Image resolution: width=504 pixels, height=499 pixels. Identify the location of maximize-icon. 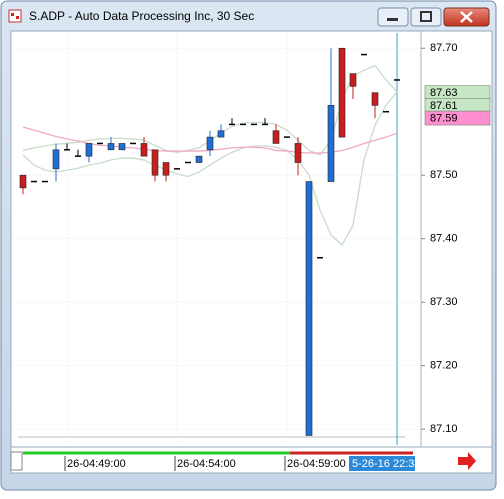
(426, 16).